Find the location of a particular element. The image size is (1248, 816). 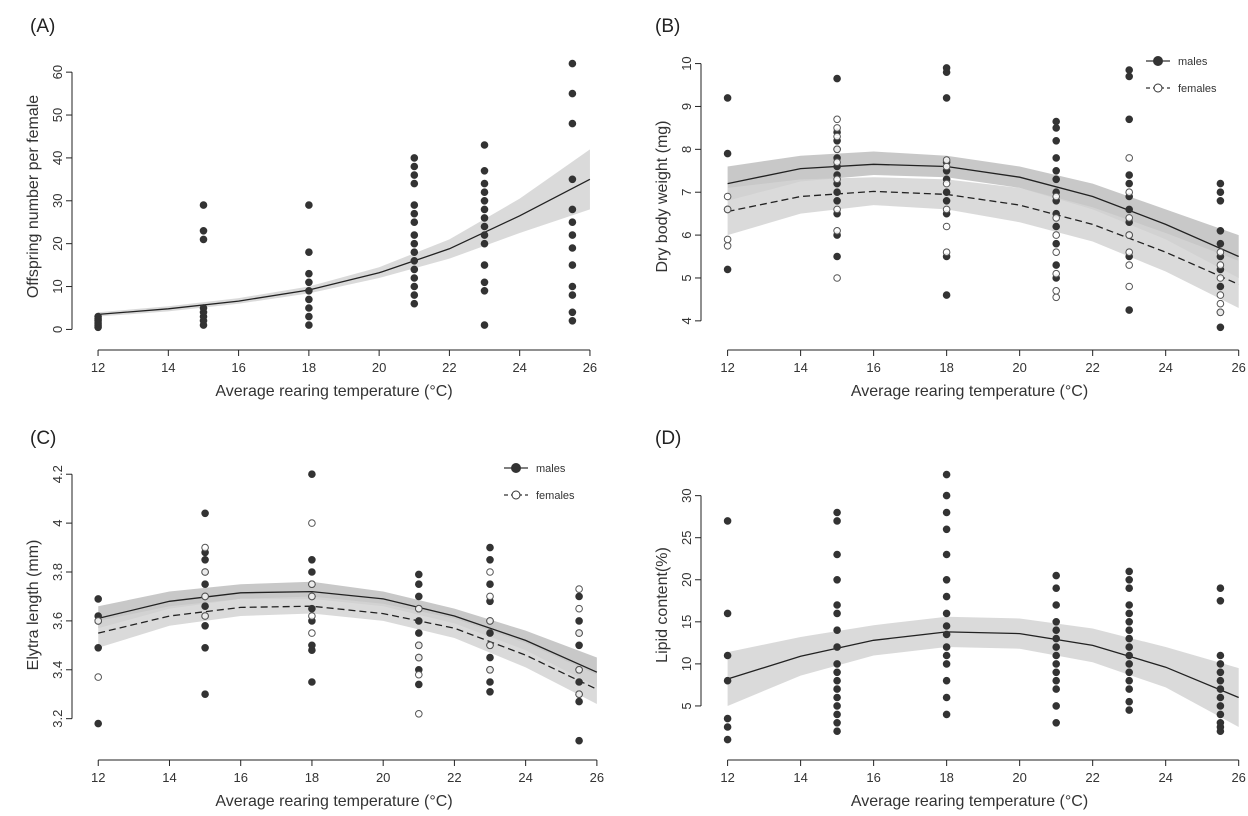

legend: males females is located at coordinates (1181, 75).